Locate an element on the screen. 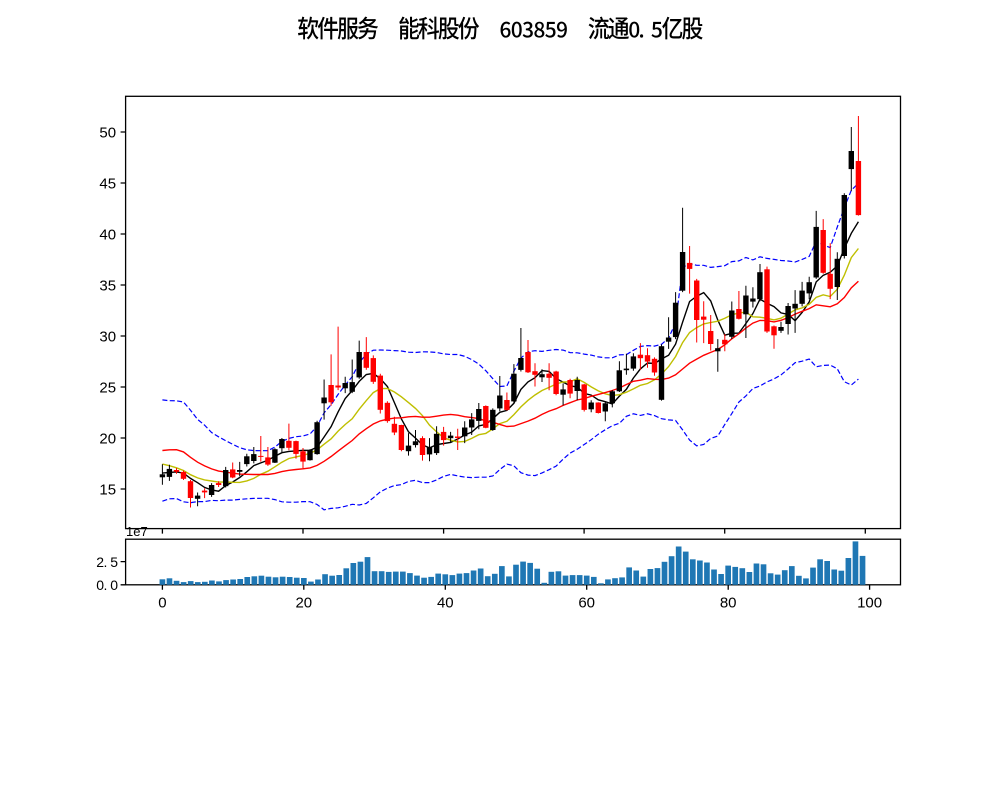 Image resolution: width=1000 pixels, height=805 pixels. svg-text: 60 is located at coordinates (586, 603).